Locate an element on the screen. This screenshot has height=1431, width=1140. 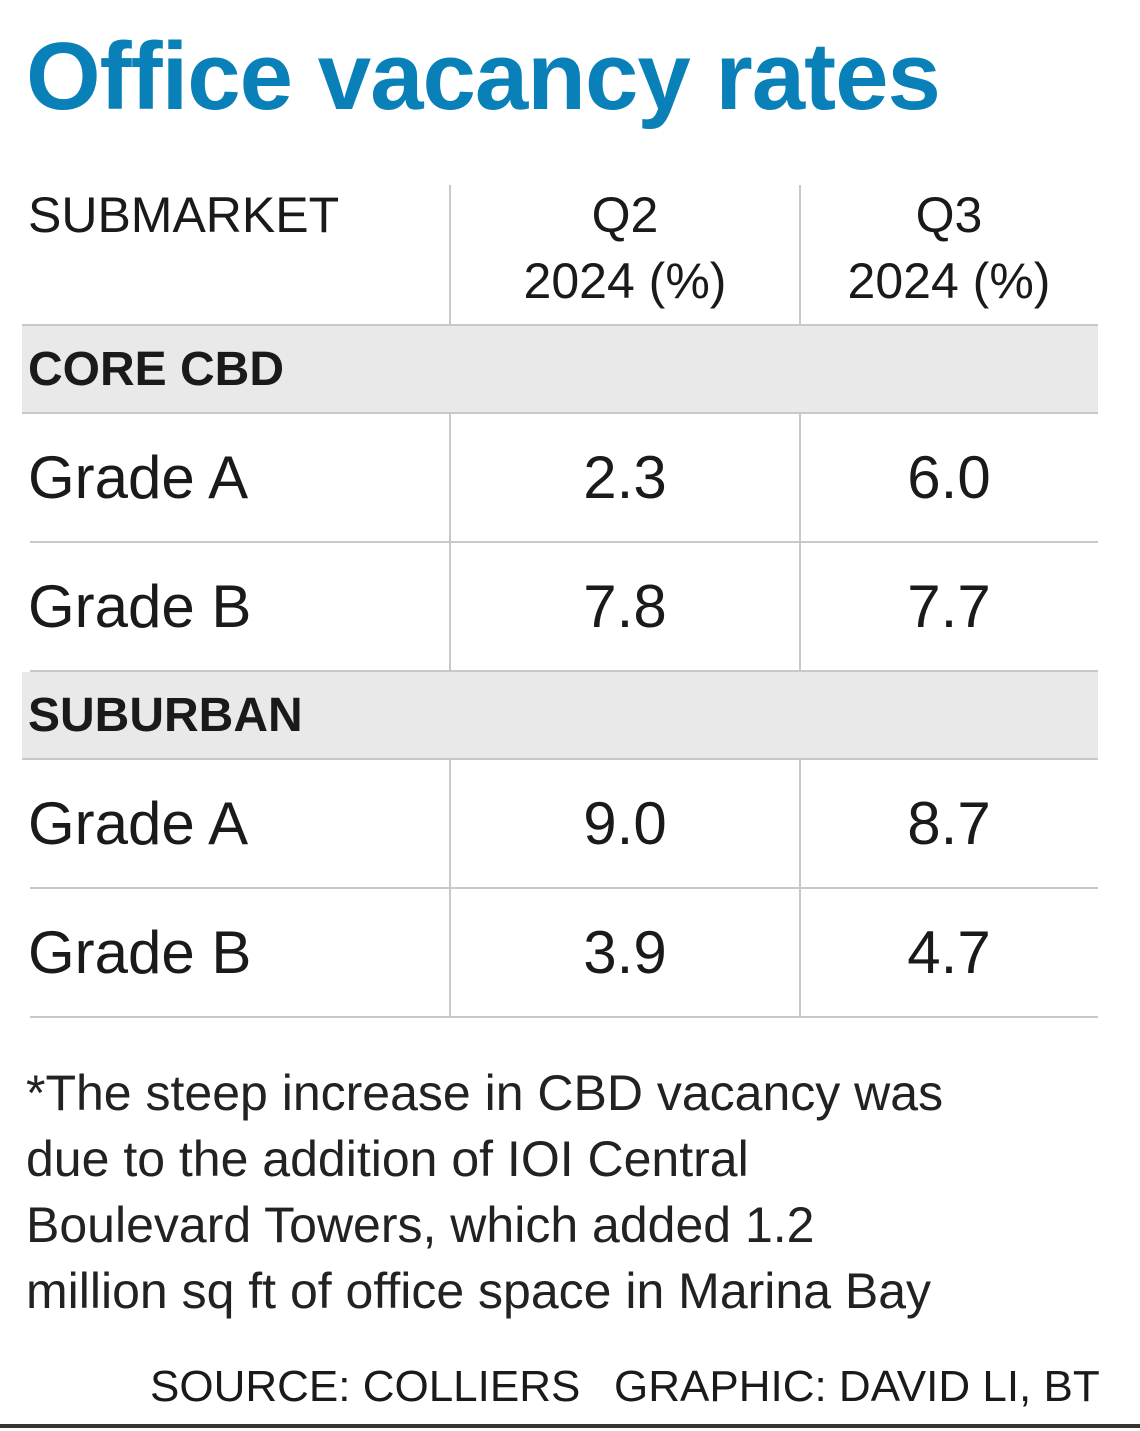
value-cell: 6.0 is located at coordinates (949, 477).